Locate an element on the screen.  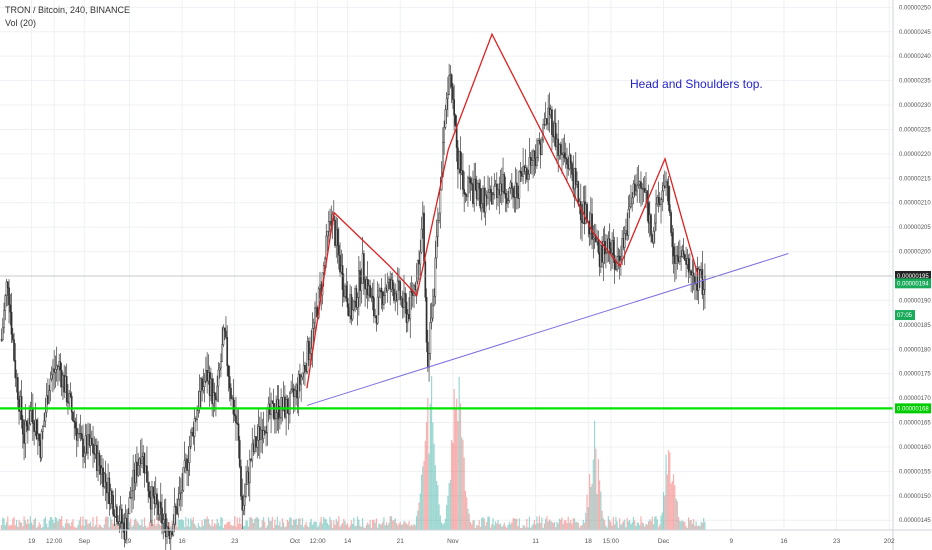
price-tick-label: 0.00000250 is located at coordinates (915, 8).